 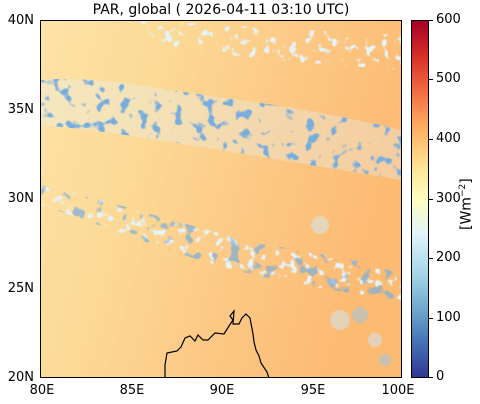 I want to click on x-tick-100e: 100E, so click(x=398, y=390).